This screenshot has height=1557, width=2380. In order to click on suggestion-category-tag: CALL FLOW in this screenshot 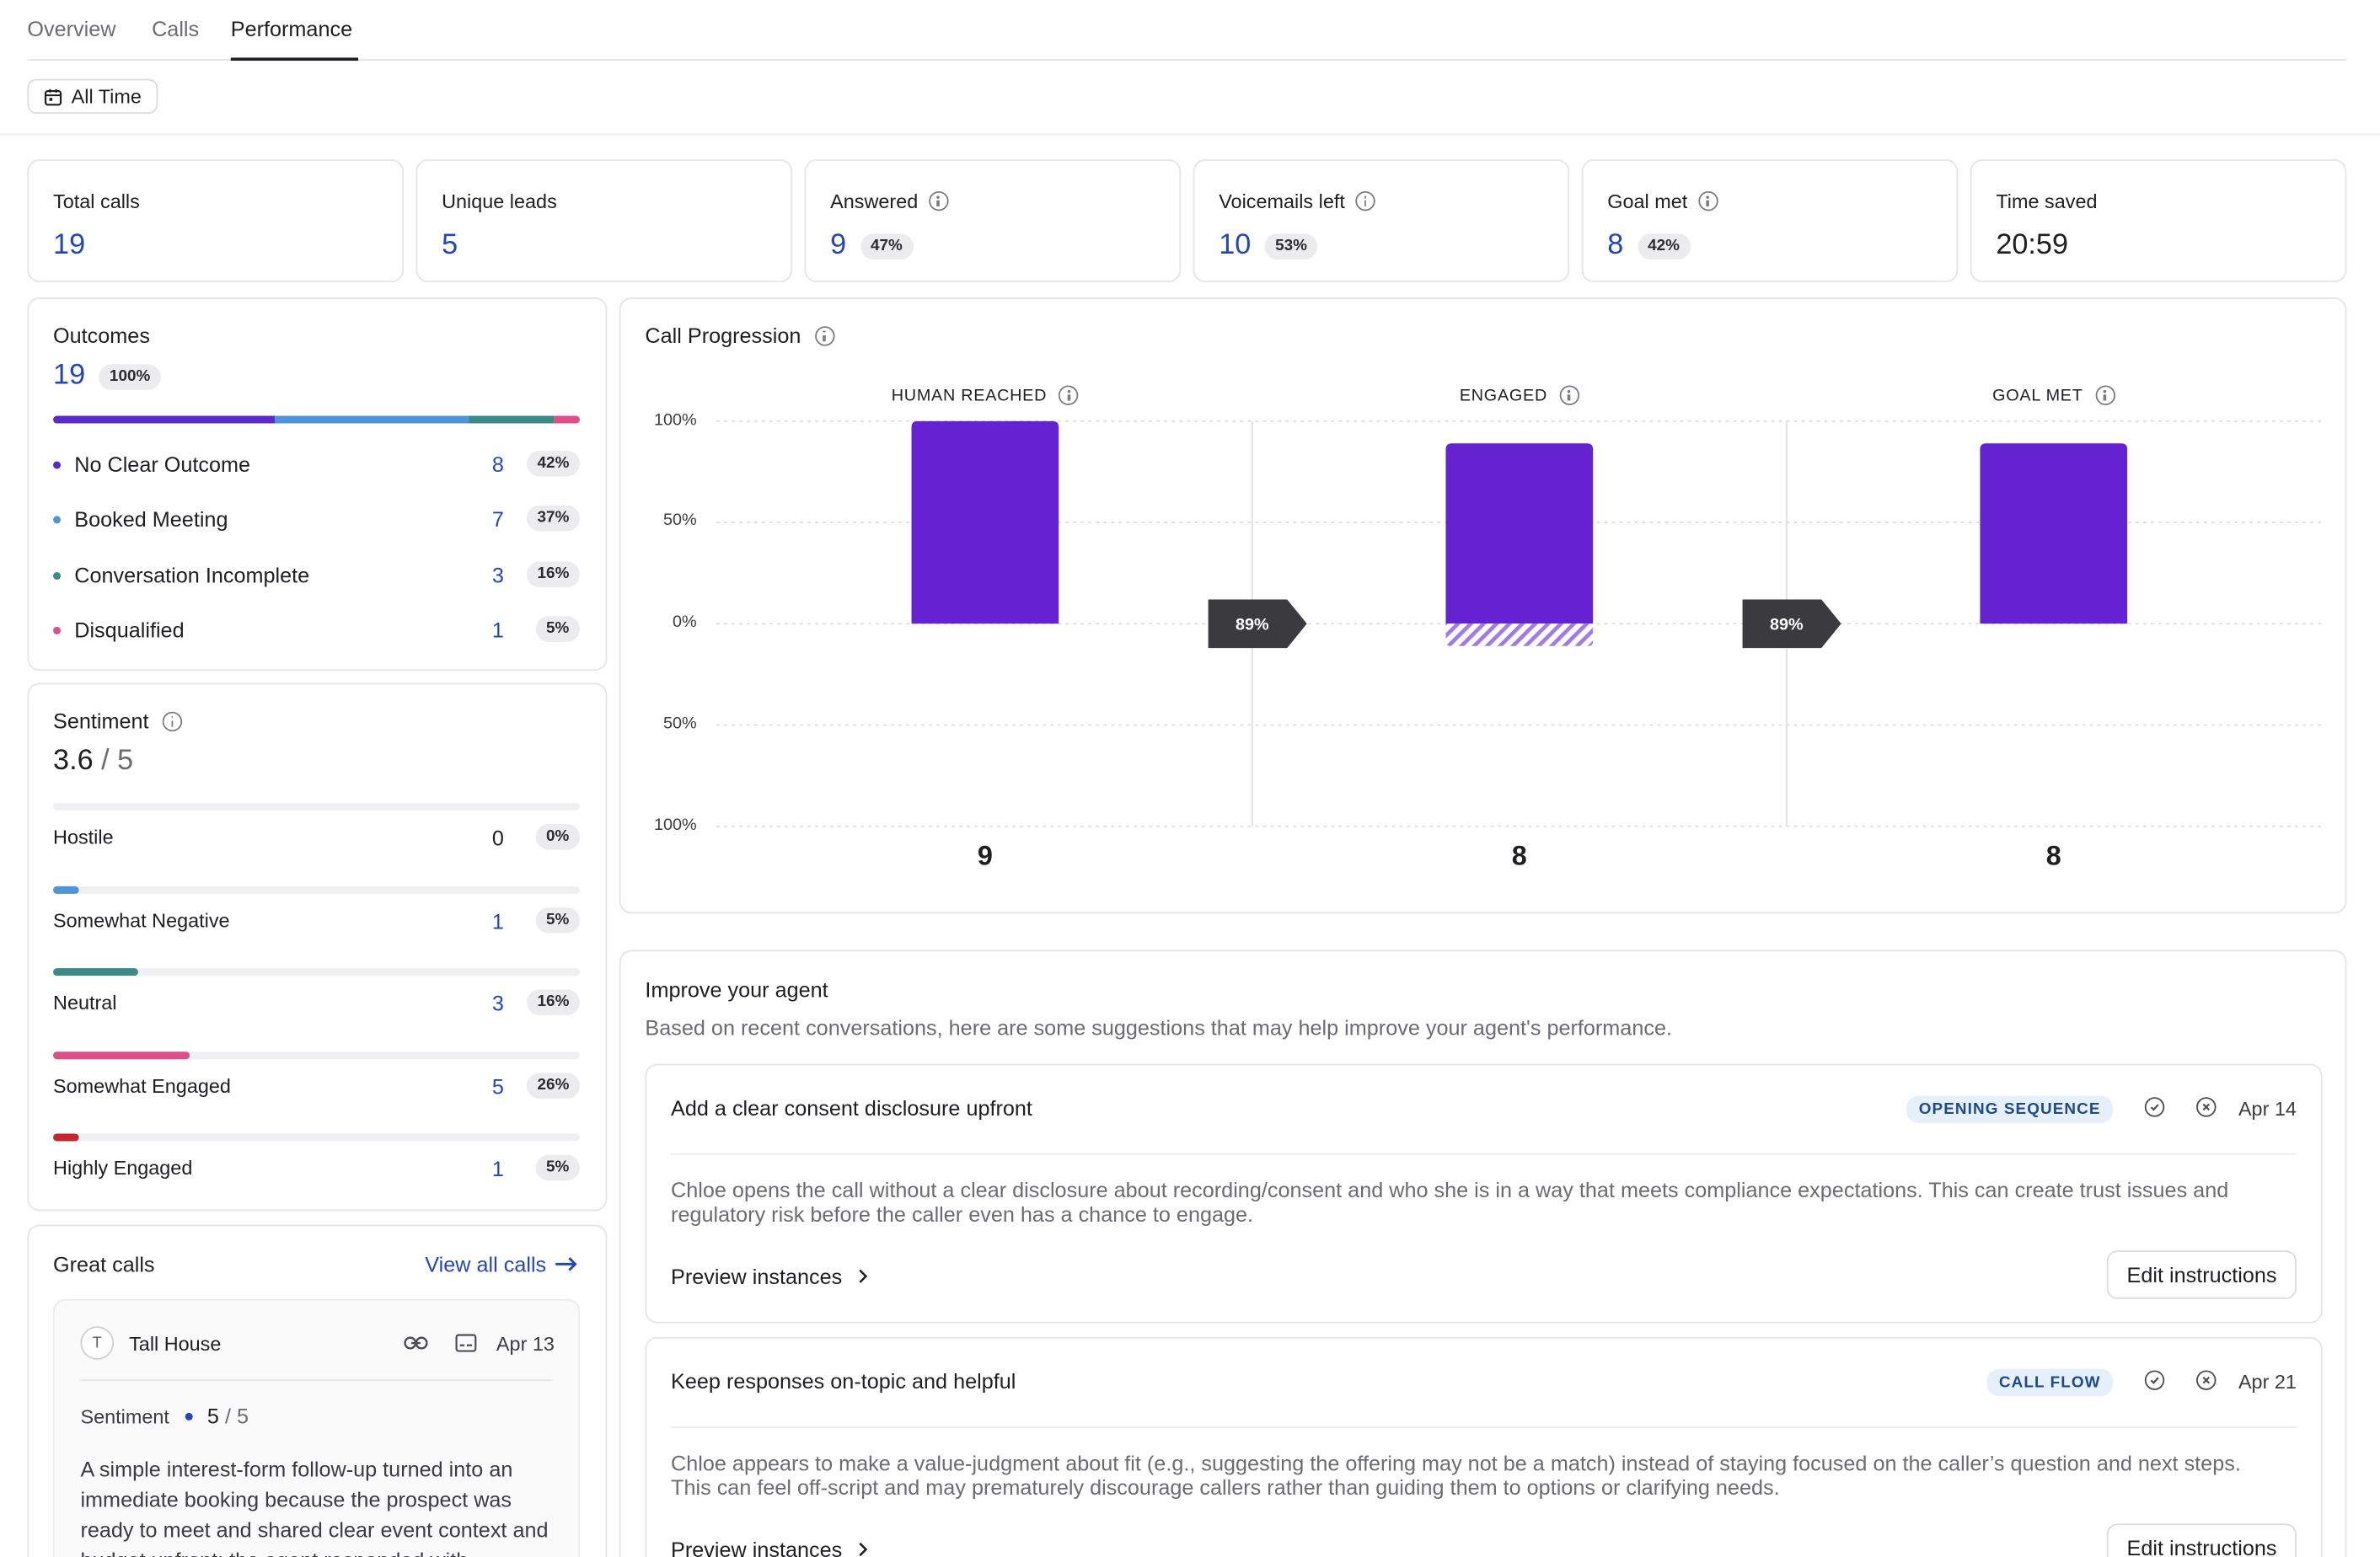, I will do `click(2050, 1382)`.